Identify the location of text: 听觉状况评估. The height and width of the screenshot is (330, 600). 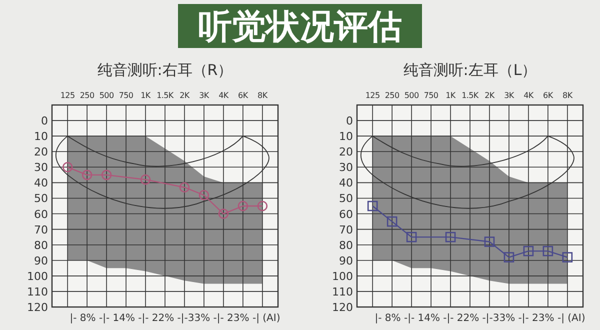
(300, 27).